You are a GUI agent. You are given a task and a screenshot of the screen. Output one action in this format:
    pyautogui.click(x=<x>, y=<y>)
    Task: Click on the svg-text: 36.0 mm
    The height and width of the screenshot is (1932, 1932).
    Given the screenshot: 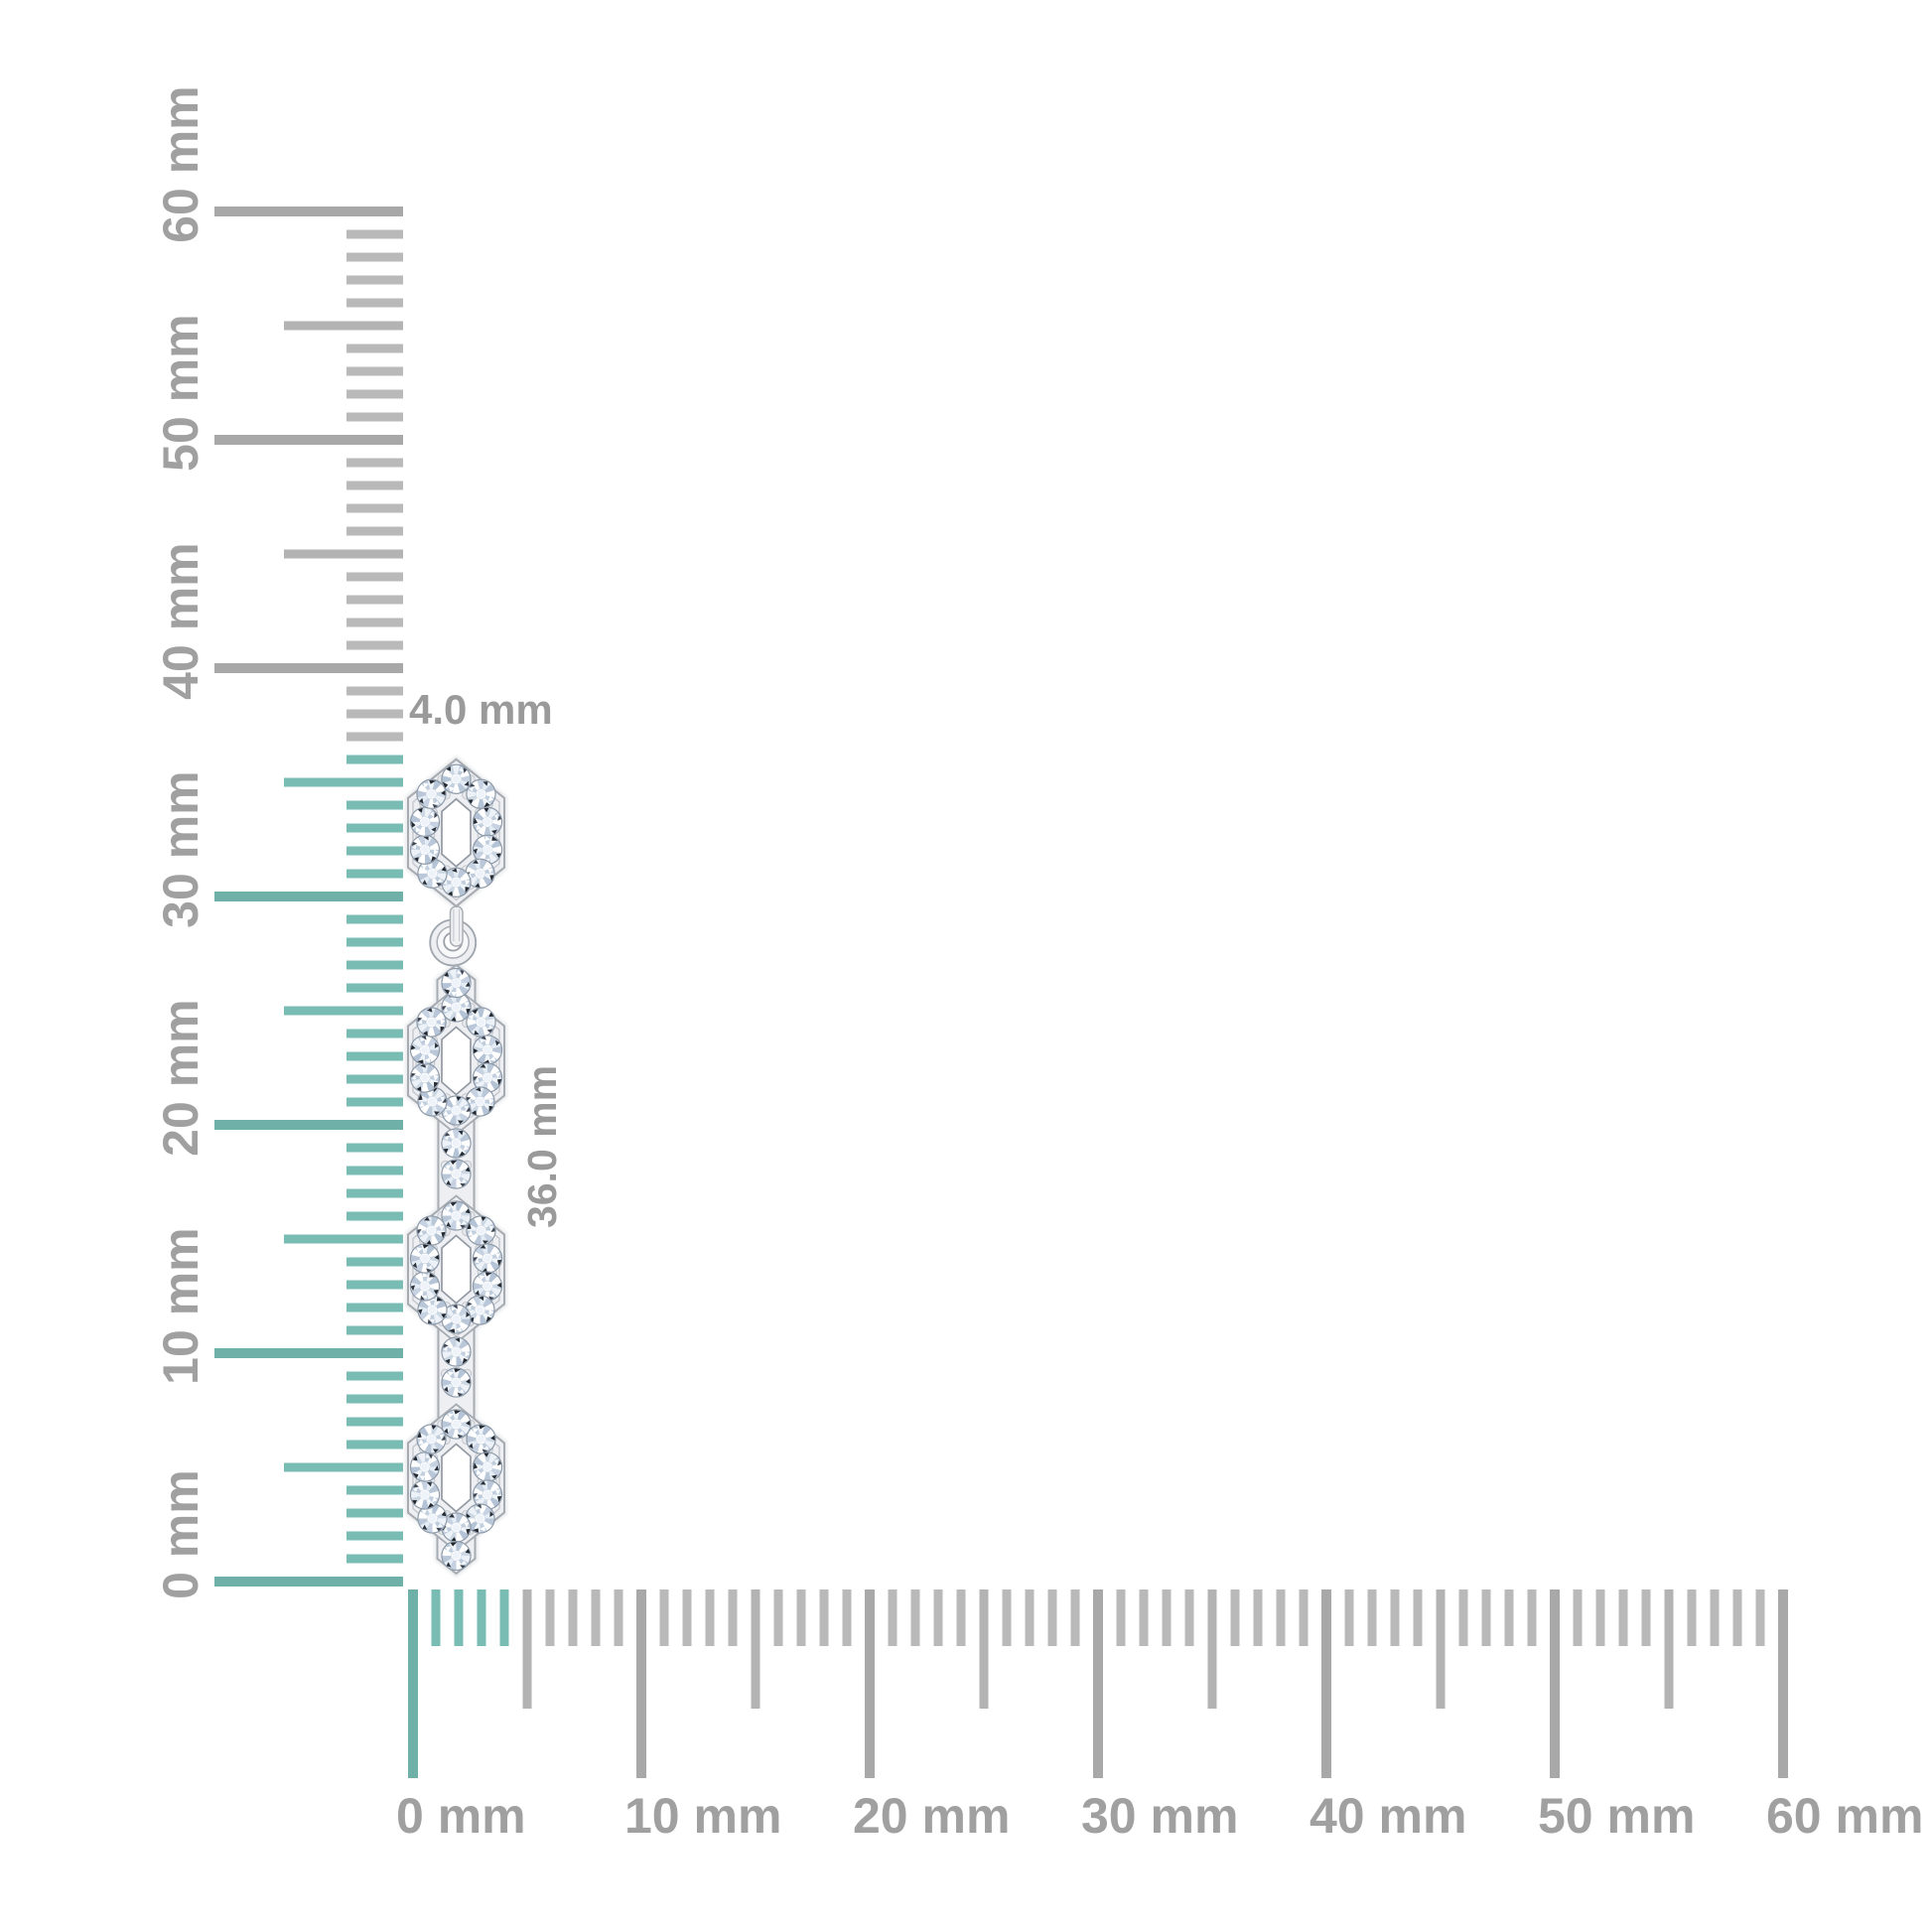 What is the action you would take?
    pyautogui.click(x=542, y=1146)
    